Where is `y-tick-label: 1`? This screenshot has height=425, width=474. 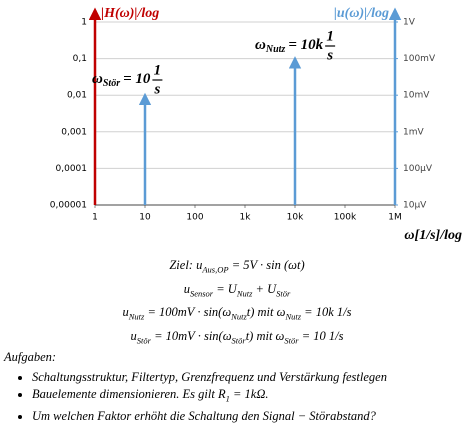 y-tick-label: 1 is located at coordinates (84, 23).